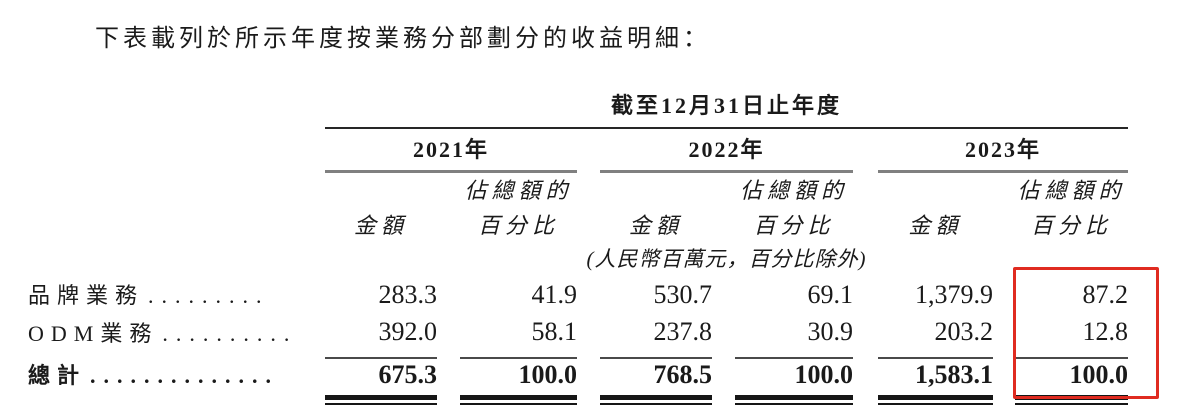  Describe the element at coordinates (830, 294) in the screenshot. I see `cell-2022-pct: 69.1` at that location.